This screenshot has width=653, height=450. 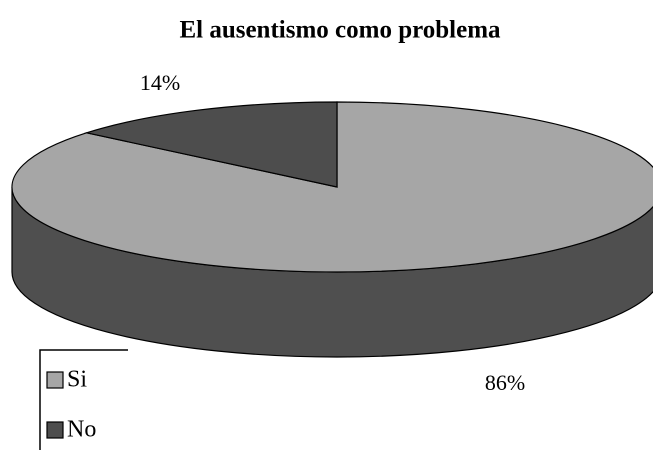 What do you see at coordinates (160, 82) in the screenshot?
I see `data-label: 14%` at bounding box center [160, 82].